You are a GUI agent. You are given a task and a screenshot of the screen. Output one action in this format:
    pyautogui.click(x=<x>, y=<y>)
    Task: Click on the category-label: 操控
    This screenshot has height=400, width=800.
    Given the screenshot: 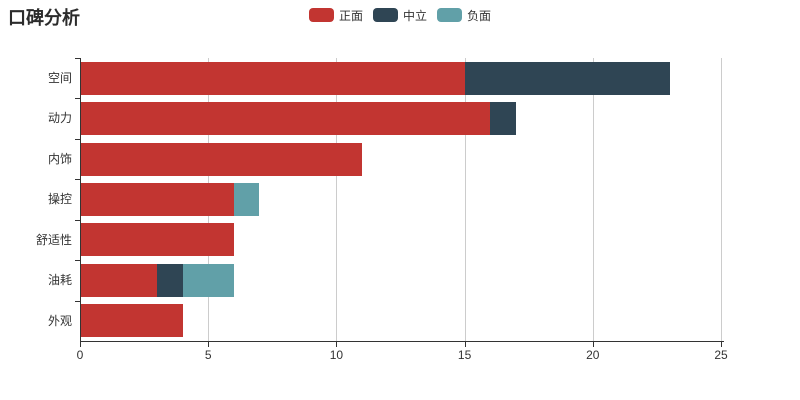 What is the action you would take?
    pyautogui.click(x=59, y=199)
    